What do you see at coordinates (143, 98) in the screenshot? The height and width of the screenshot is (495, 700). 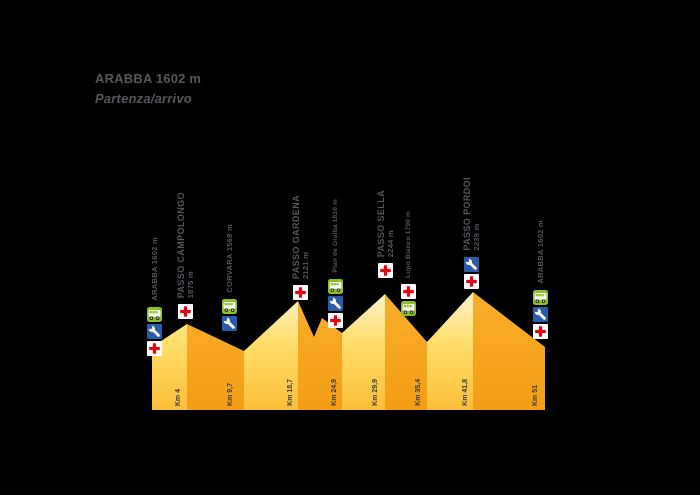 I see `page-subtitle: Partenza/arrivo` at bounding box center [143, 98].